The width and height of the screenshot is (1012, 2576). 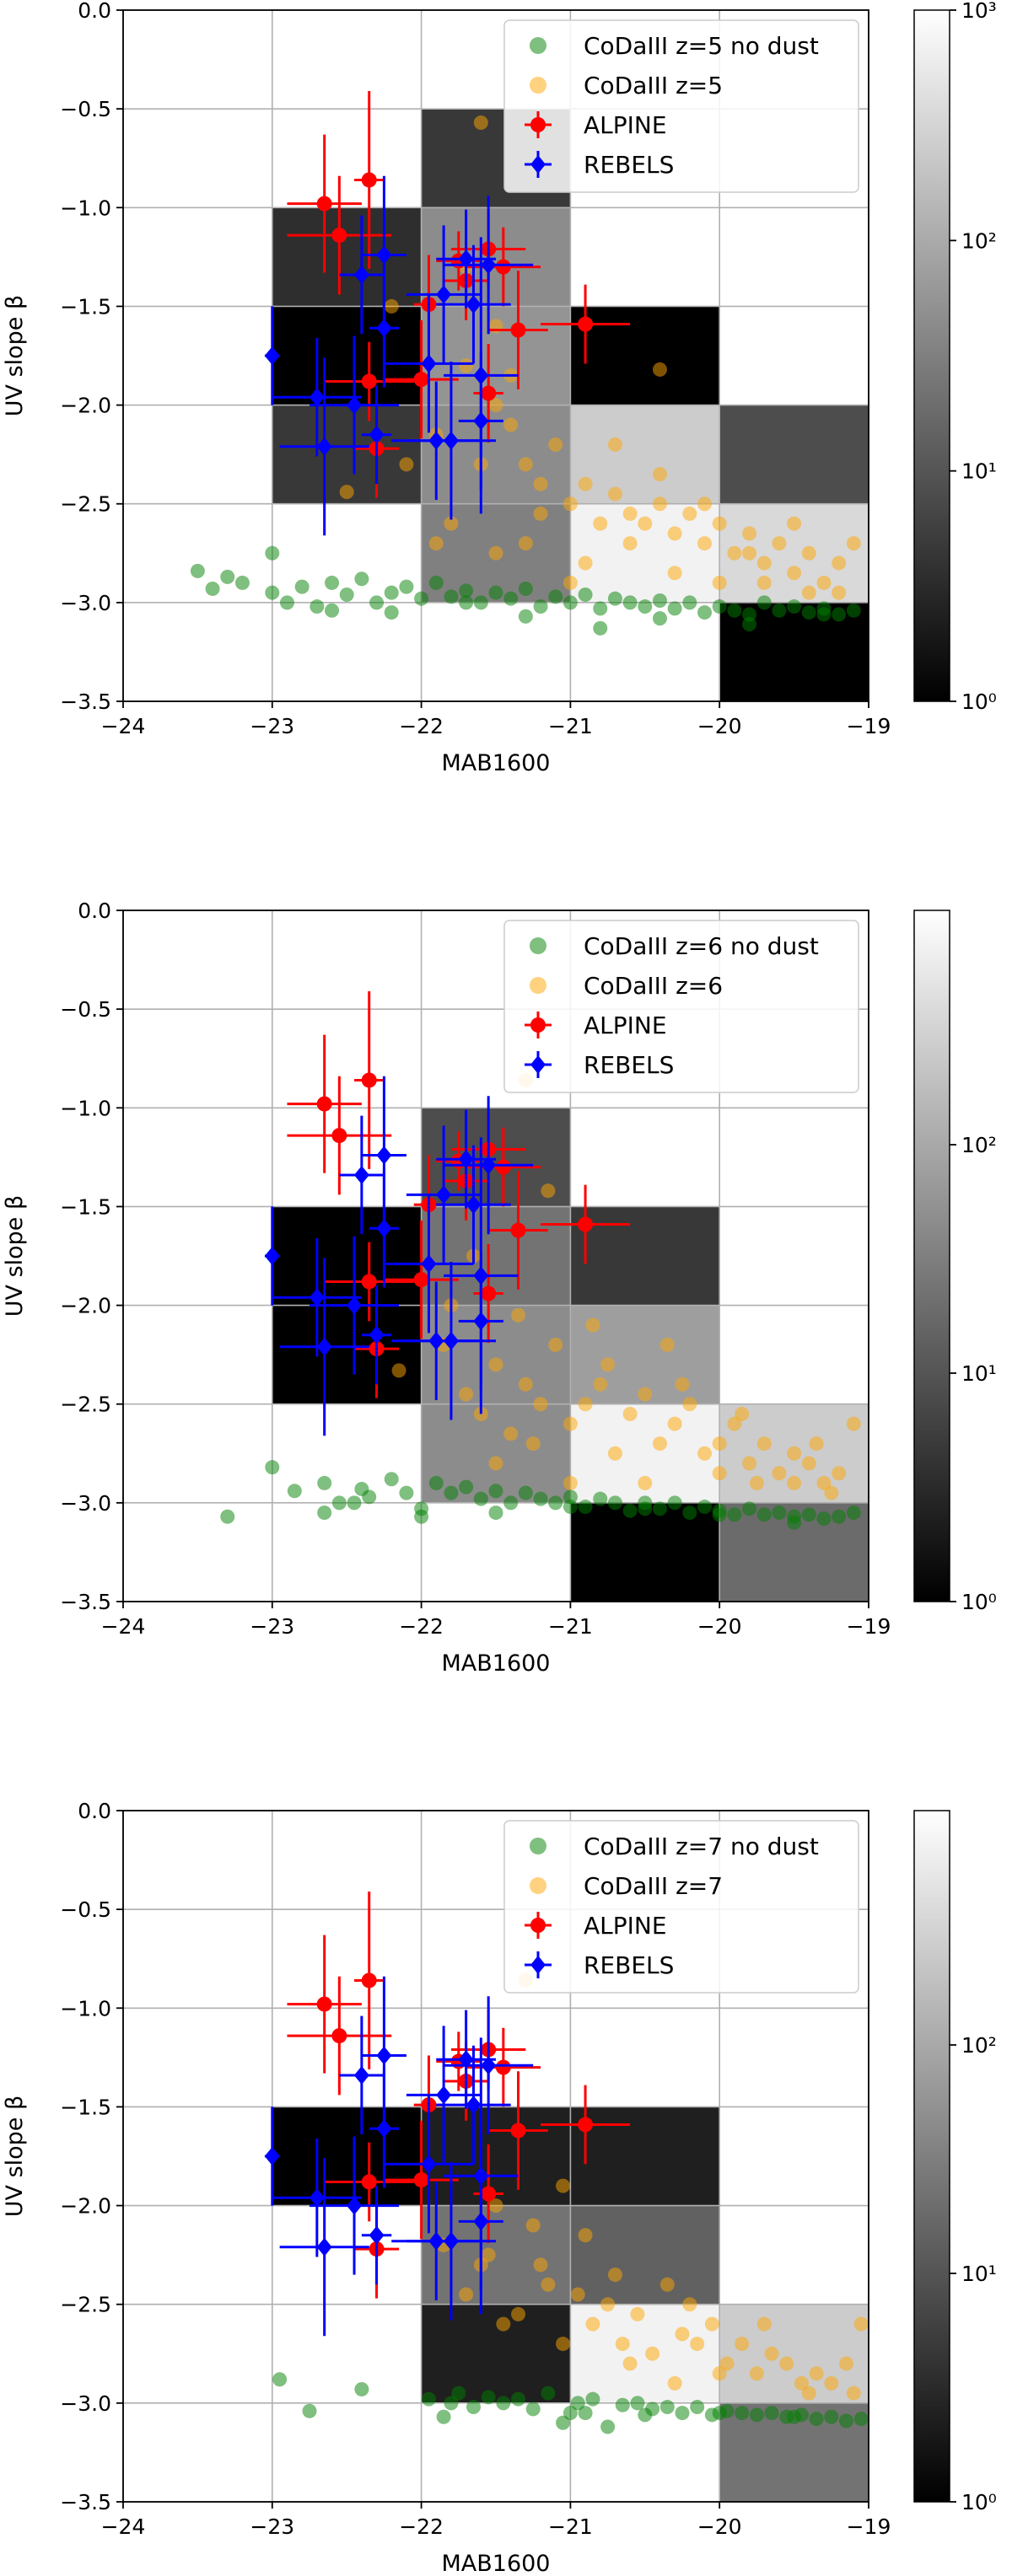 I want to click on y-tick-label: −2.5, so click(x=86, y=504).